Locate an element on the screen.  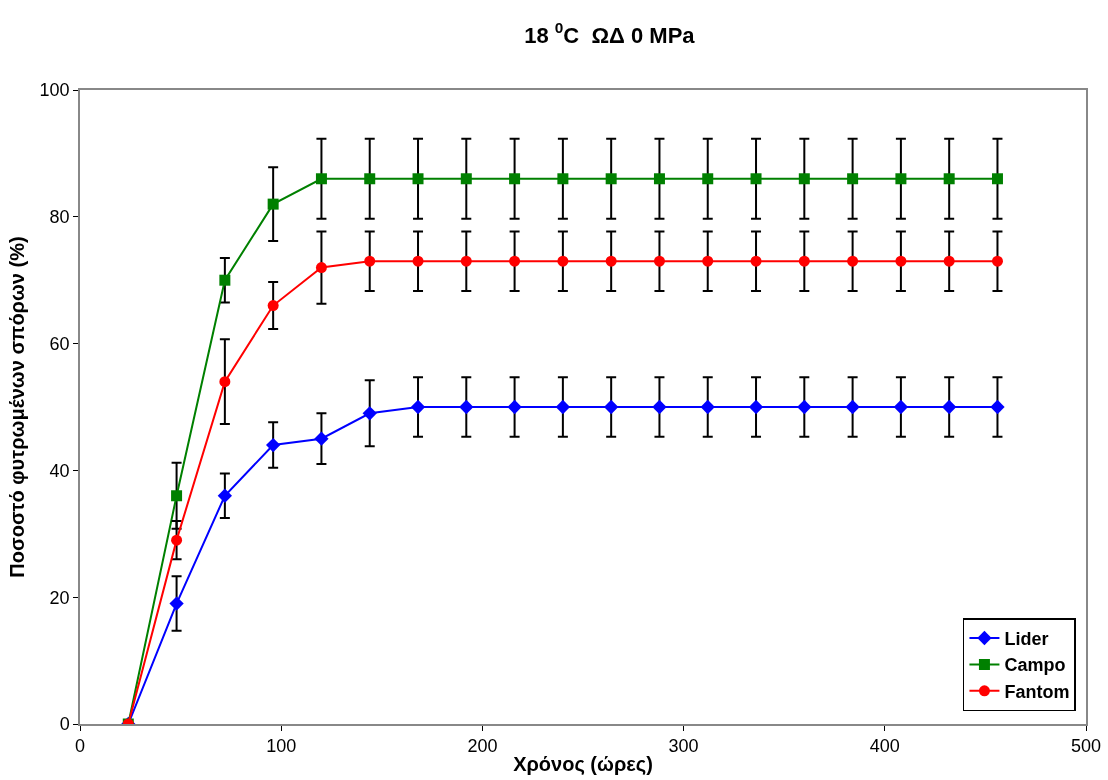
x-tick-label: 500 is located at coordinates (1086, 746).